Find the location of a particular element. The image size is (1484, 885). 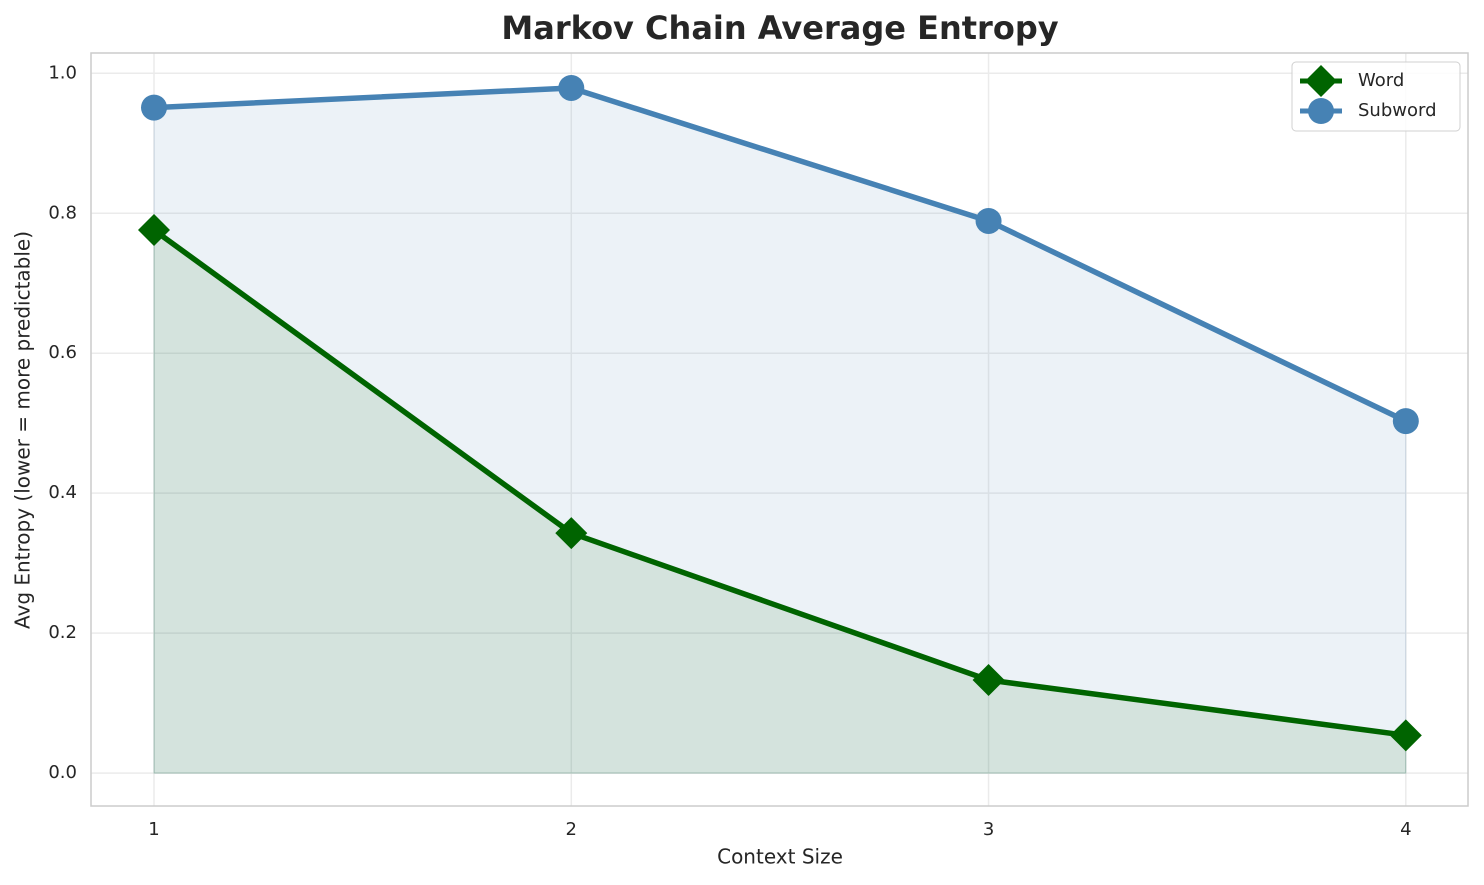

y-tick-label: 0.6 is located at coordinates (62, 352).